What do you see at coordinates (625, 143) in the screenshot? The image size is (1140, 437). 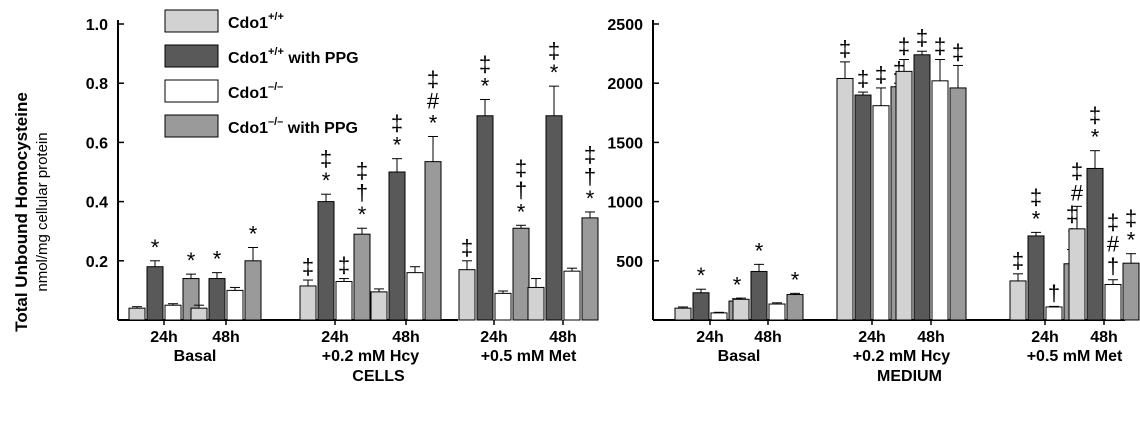 I see `y-tick-label: 1500` at bounding box center [625, 143].